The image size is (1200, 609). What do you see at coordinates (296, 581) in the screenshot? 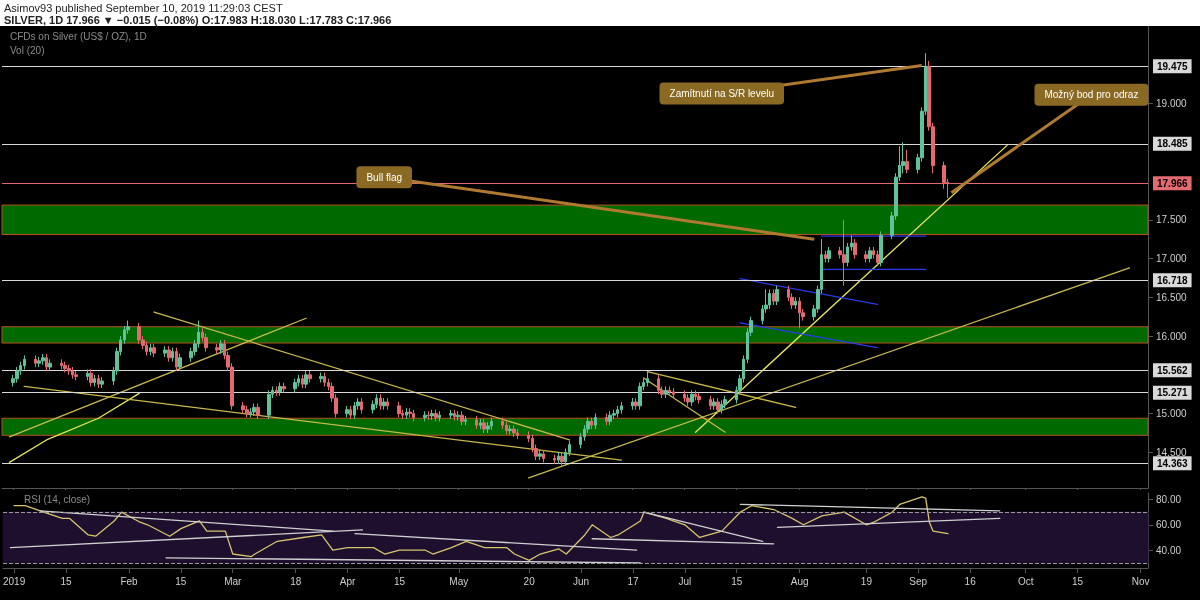
I see `x-tick-label: 18` at bounding box center [296, 581].